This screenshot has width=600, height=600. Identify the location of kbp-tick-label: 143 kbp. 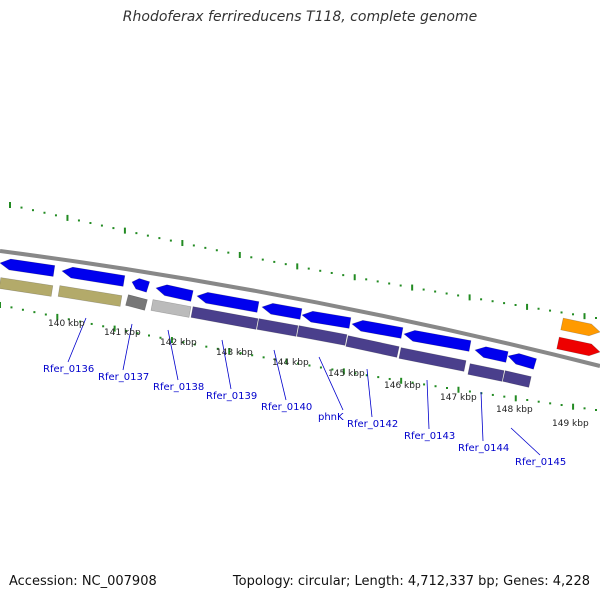
(234, 353).